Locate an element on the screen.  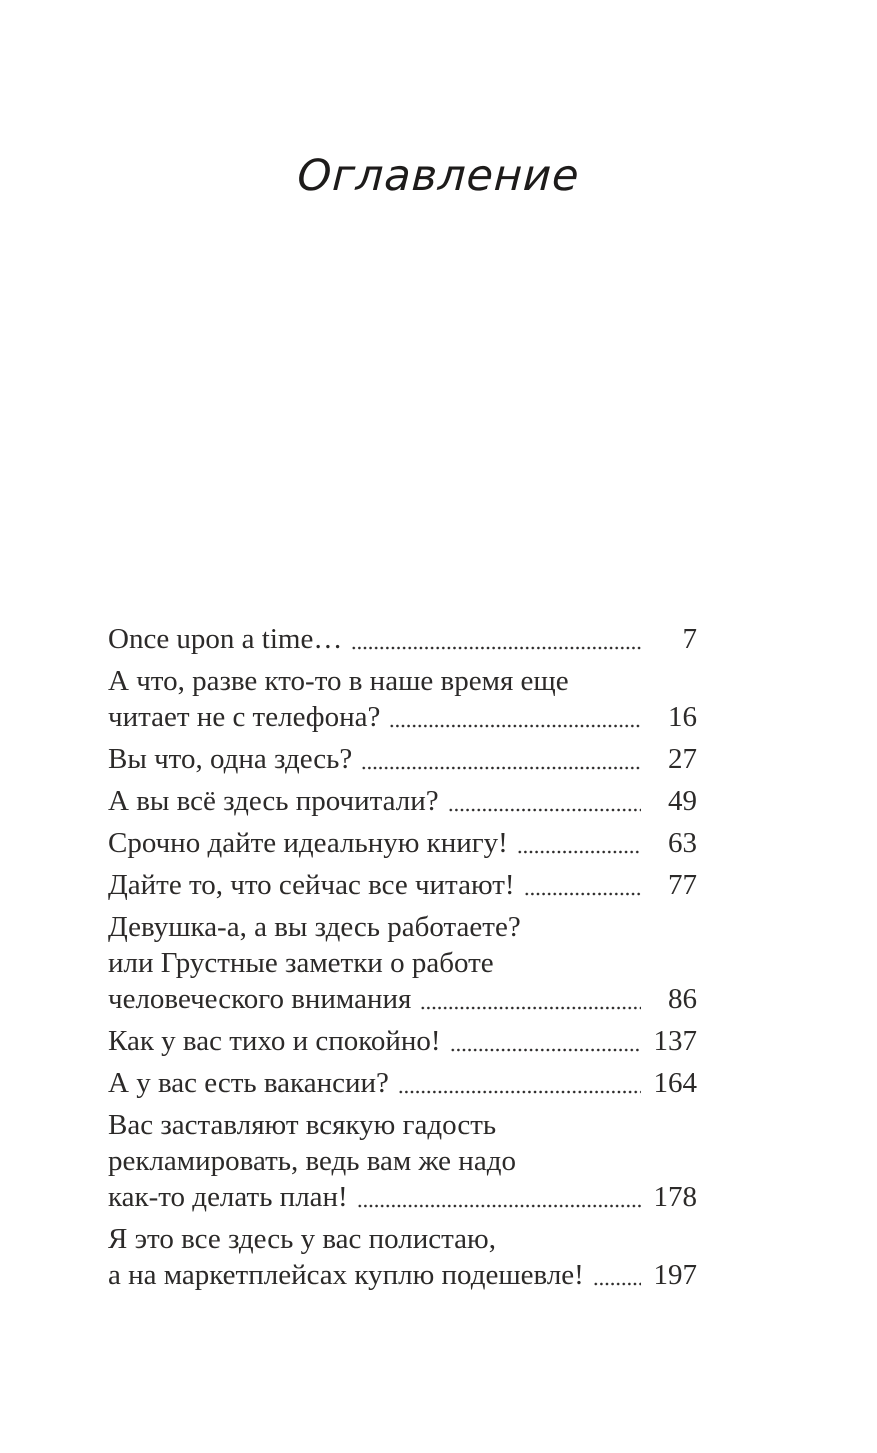
toc-entry-last-line: Дайте то, что сейчас все читают! 77 is located at coordinates (402, 885).